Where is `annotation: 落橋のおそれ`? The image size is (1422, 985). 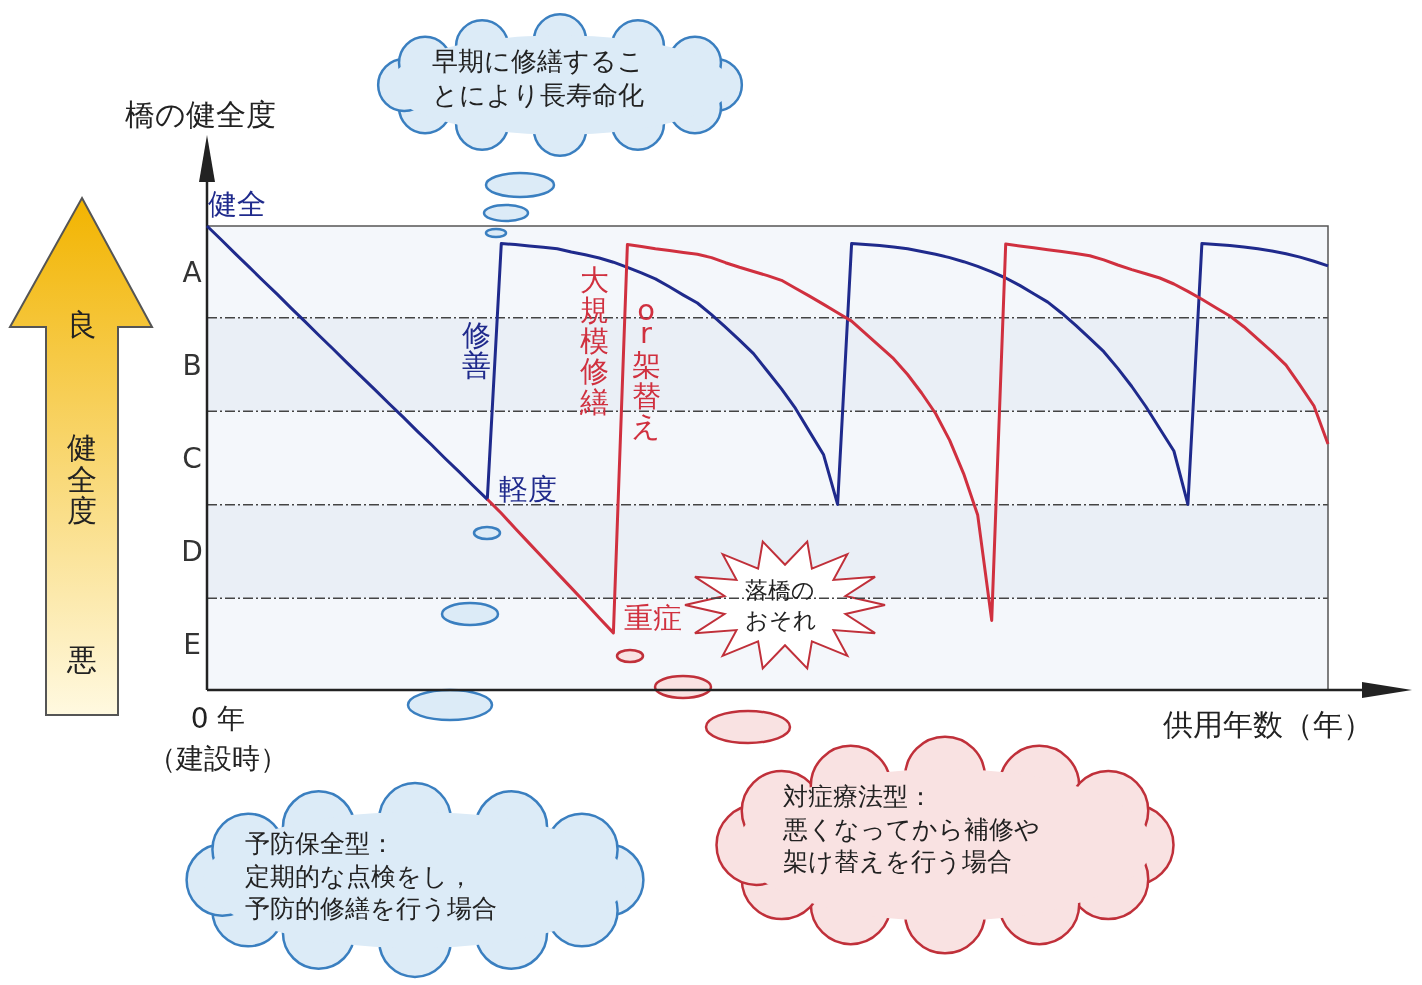 annotation: 落橋のおそれ is located at coordinates (781, 605).